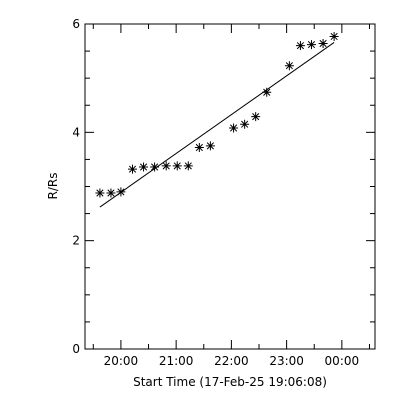 This screenshot has height=400, width=400. What do you see at coordinates (230, 382) in the screenshot?
I see `x-axis-title: Start Time (17-Feb-25 19:06:08)` at bounding box center [230, 382].